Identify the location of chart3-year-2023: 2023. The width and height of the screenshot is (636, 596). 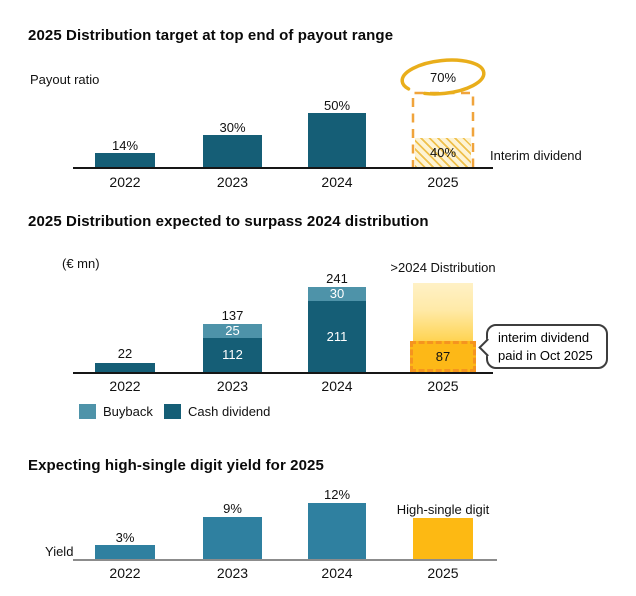
(232, 573).